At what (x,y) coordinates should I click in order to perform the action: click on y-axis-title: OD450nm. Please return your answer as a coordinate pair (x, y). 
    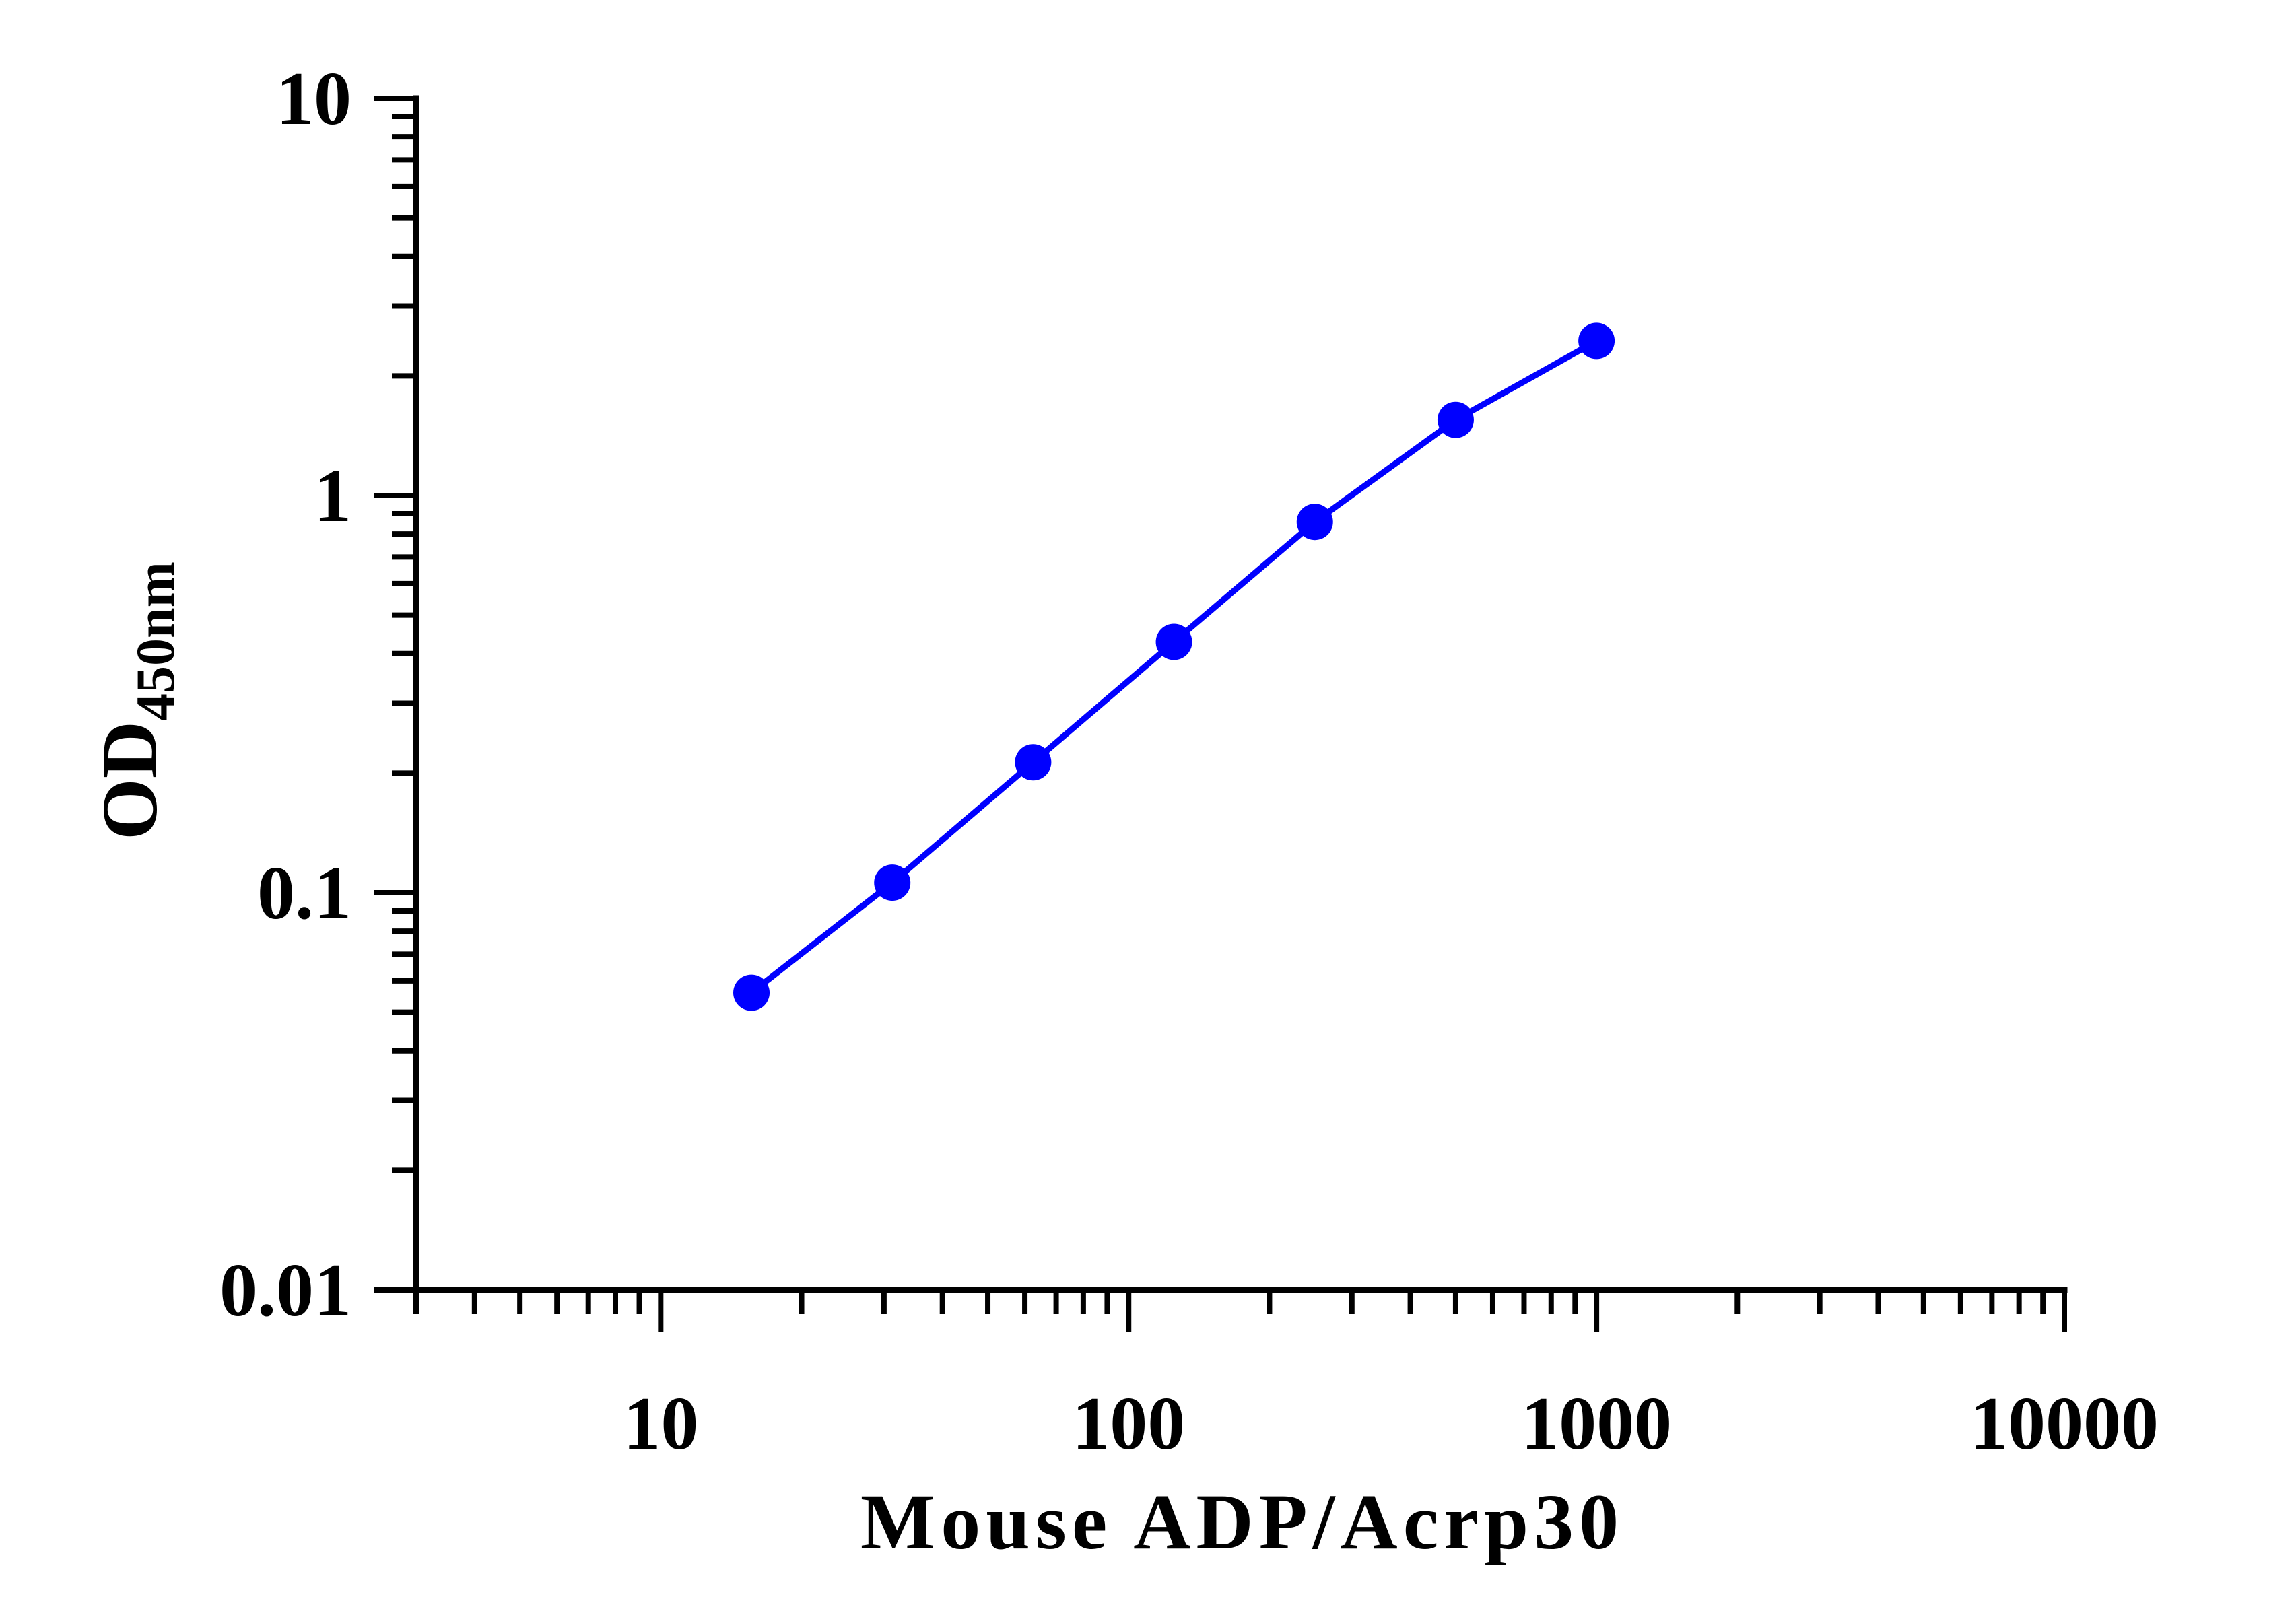
    Looking at the image, I should click on (136, 701).